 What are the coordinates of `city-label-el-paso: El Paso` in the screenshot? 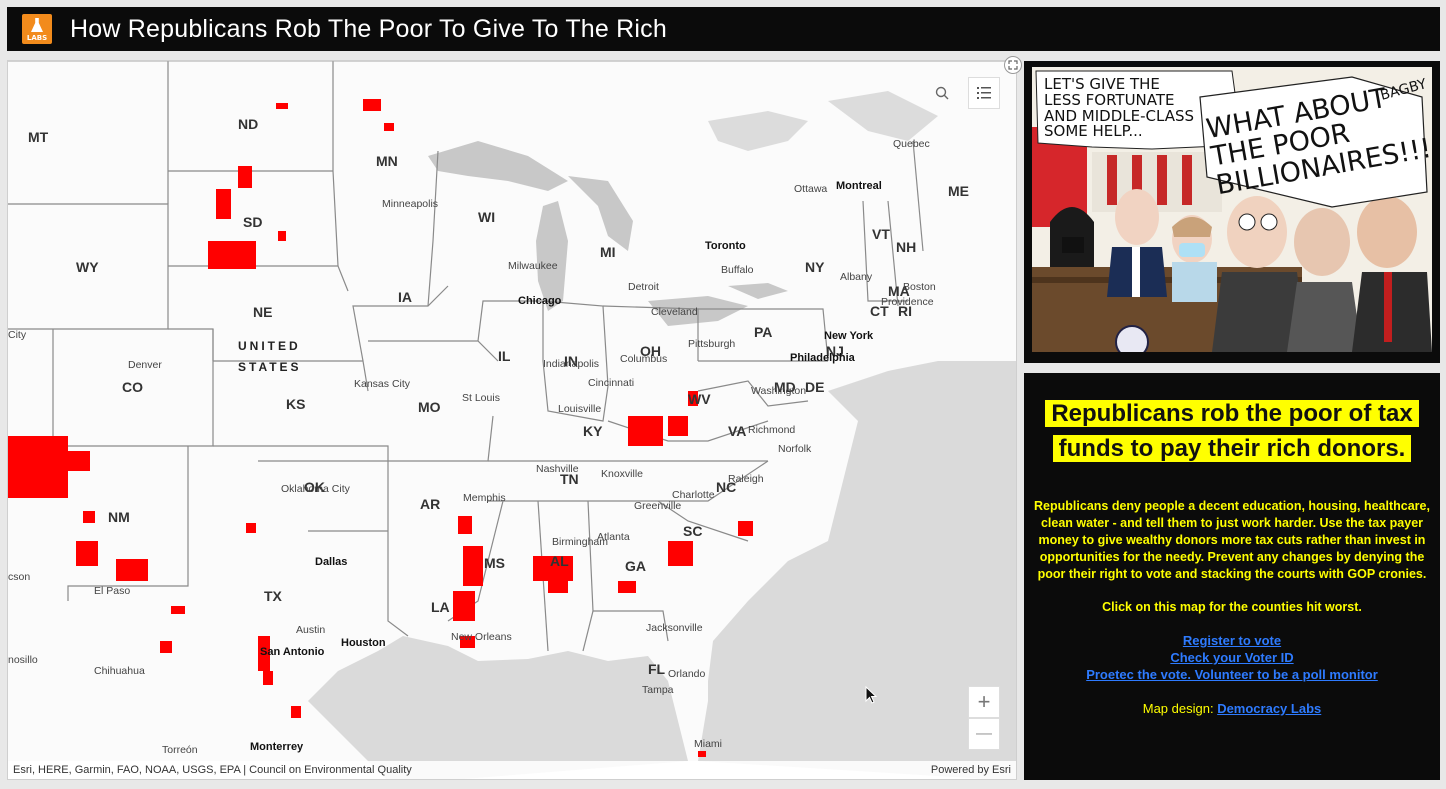 It's located at (112, 591).